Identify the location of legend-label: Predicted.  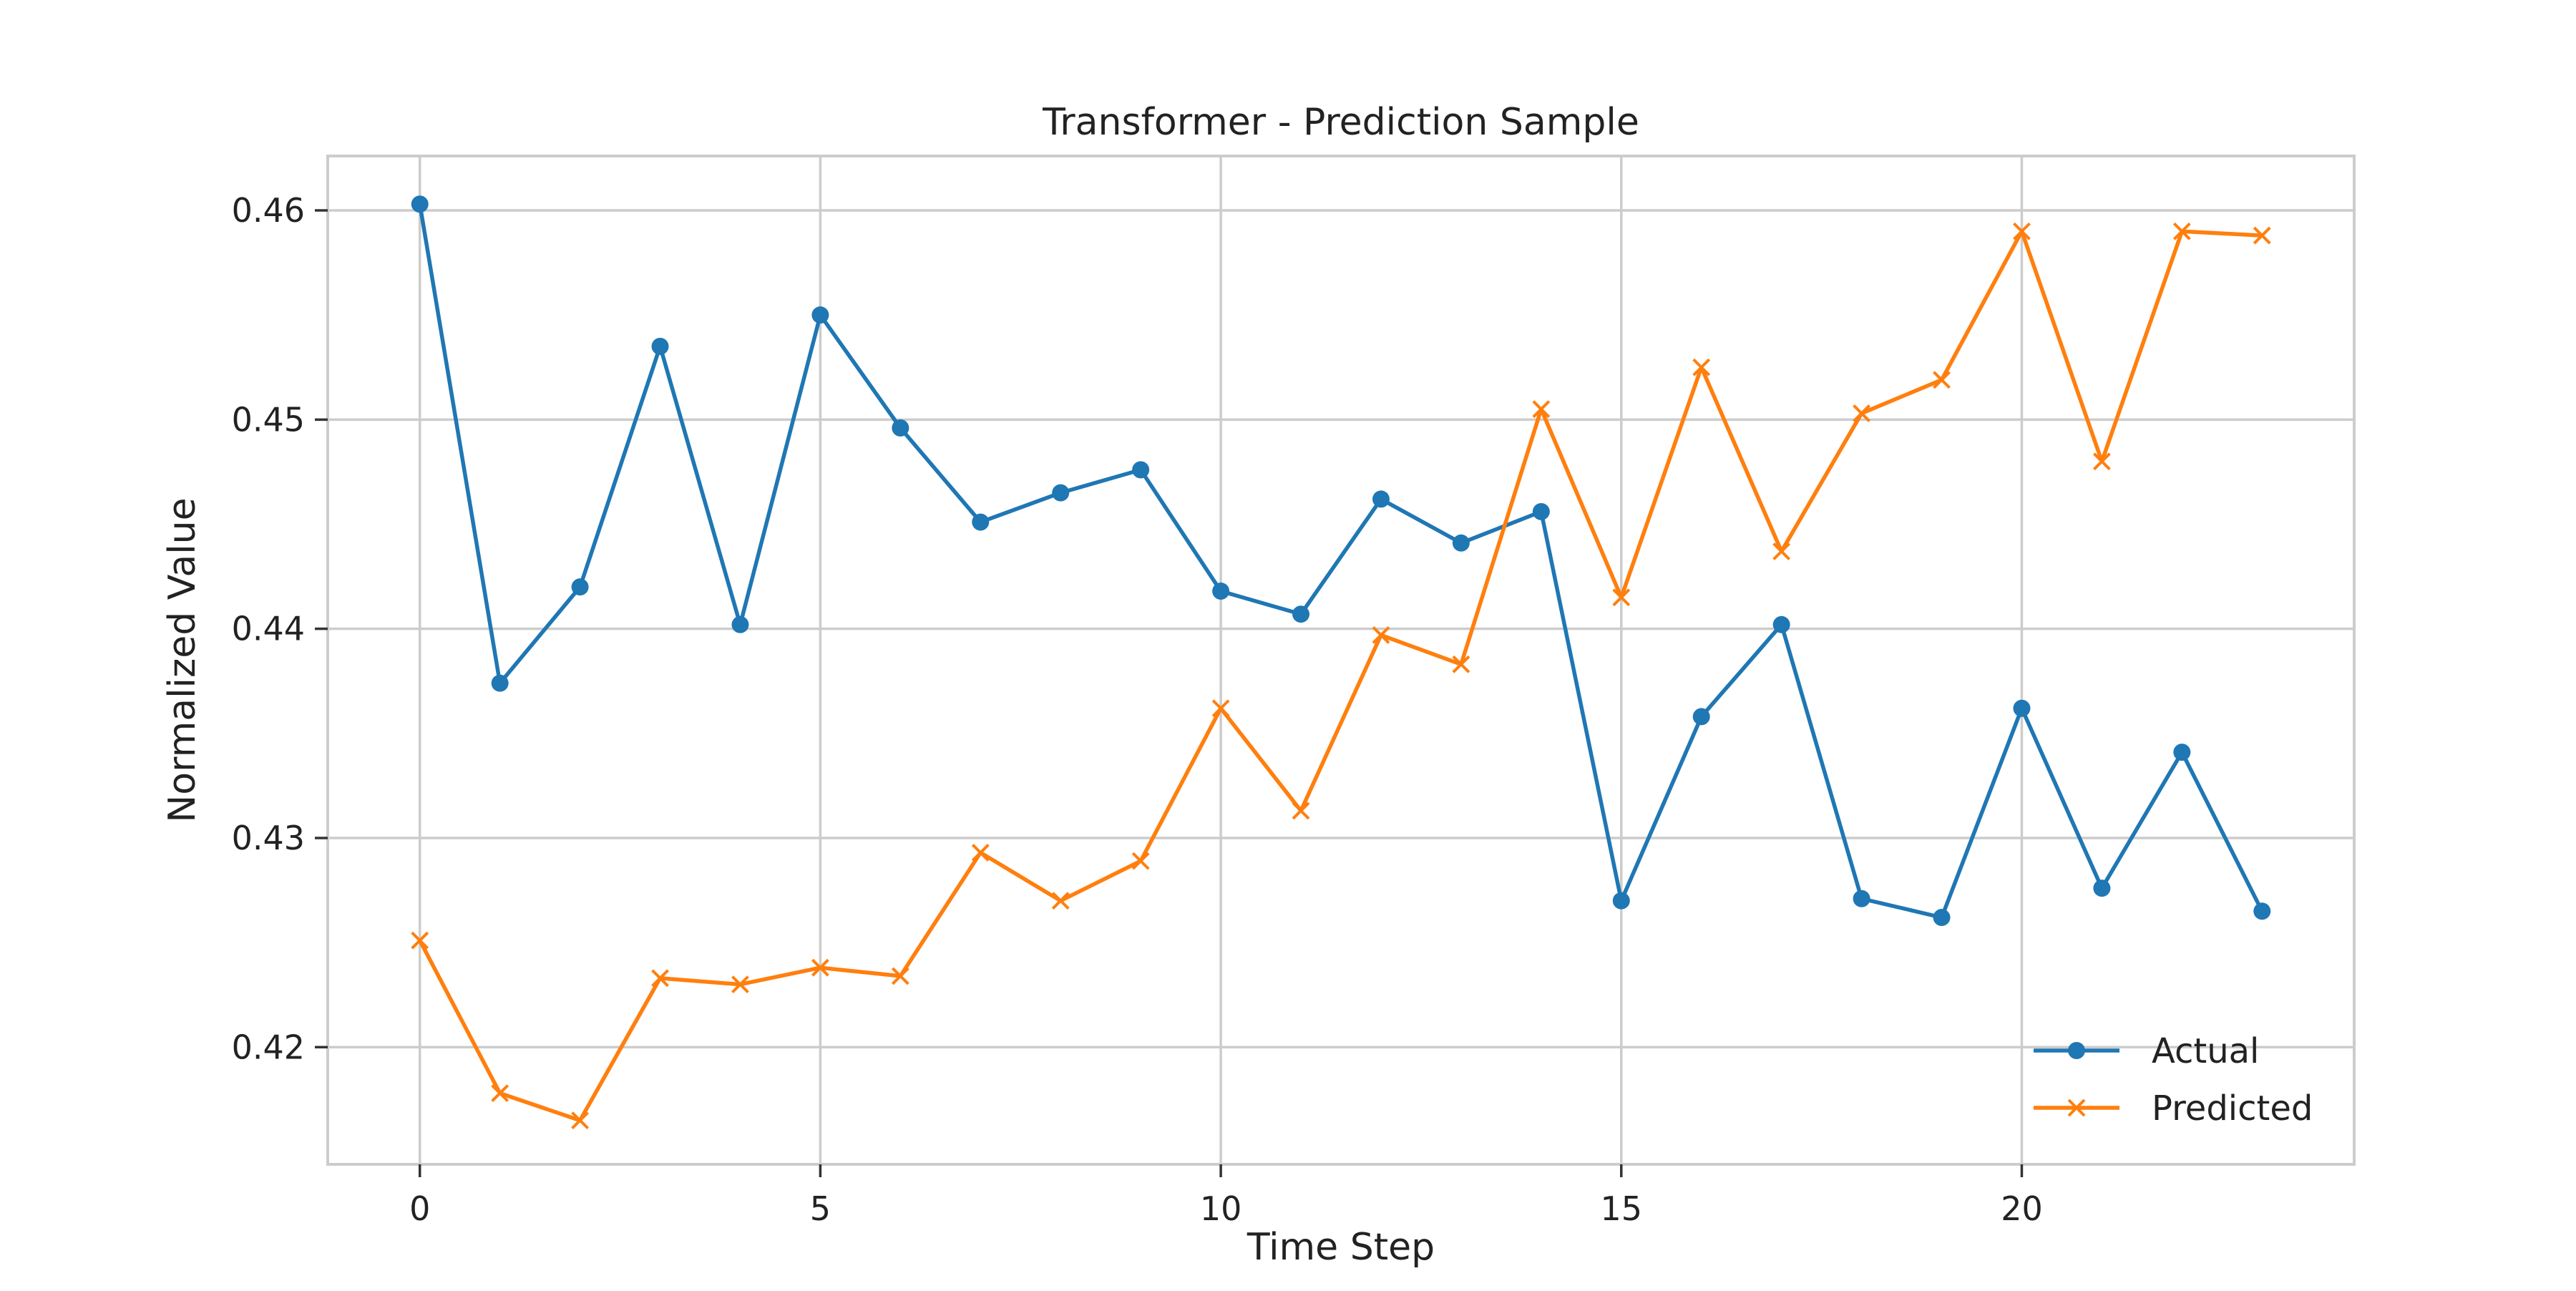
(2232, 1108).